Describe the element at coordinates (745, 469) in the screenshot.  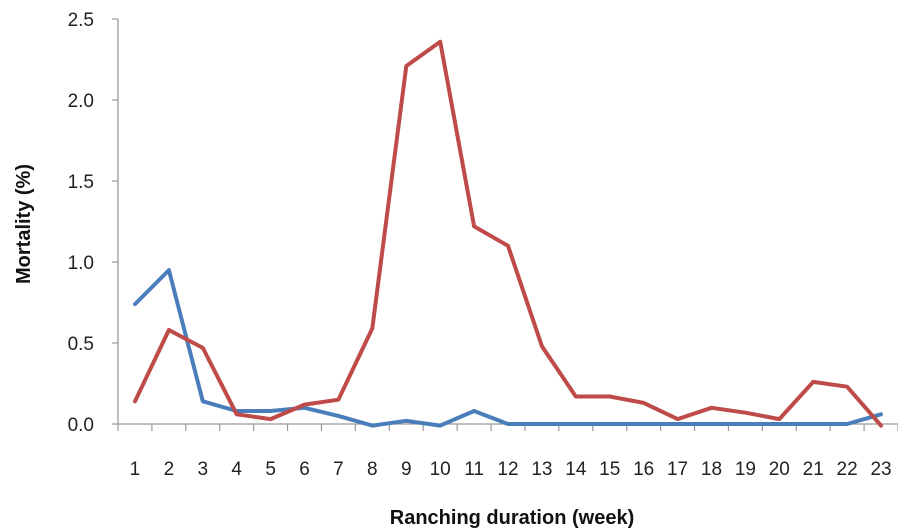
I see `x-tick-label: 19` at that location.